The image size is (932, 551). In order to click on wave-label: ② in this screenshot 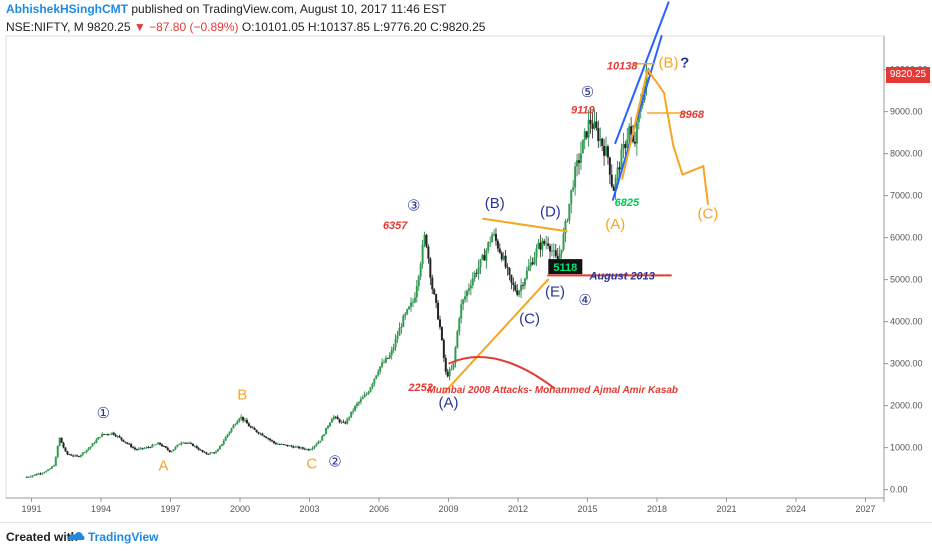, I will do `click(334, 462)`.